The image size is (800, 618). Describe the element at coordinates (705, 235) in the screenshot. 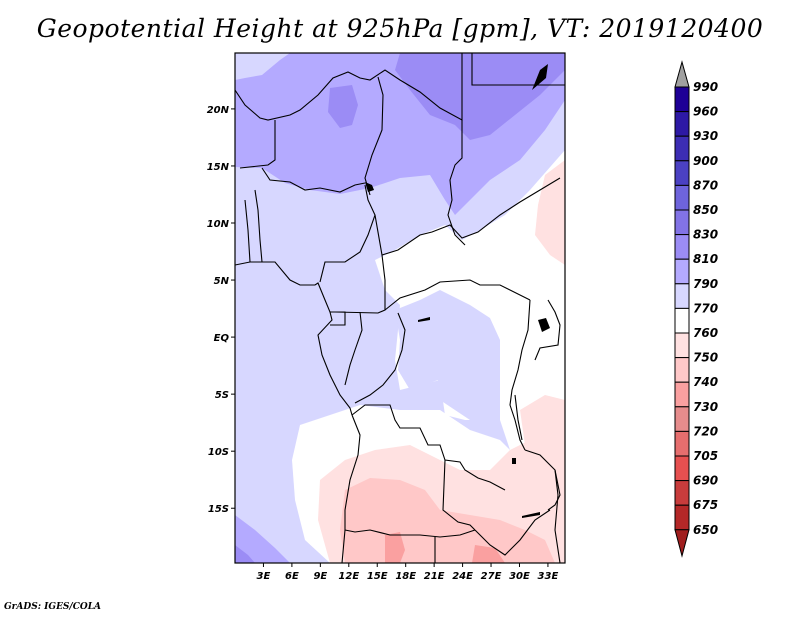

I see `colorbar-label: 830` at that location.